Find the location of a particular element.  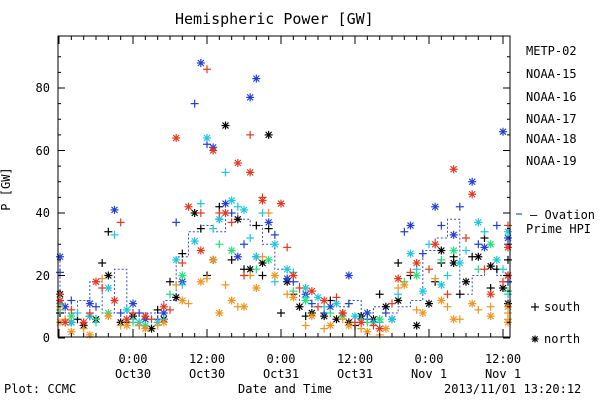

plot-timestamp: 2013/11/01 13:20:12 is located at coordinates (513, 389).